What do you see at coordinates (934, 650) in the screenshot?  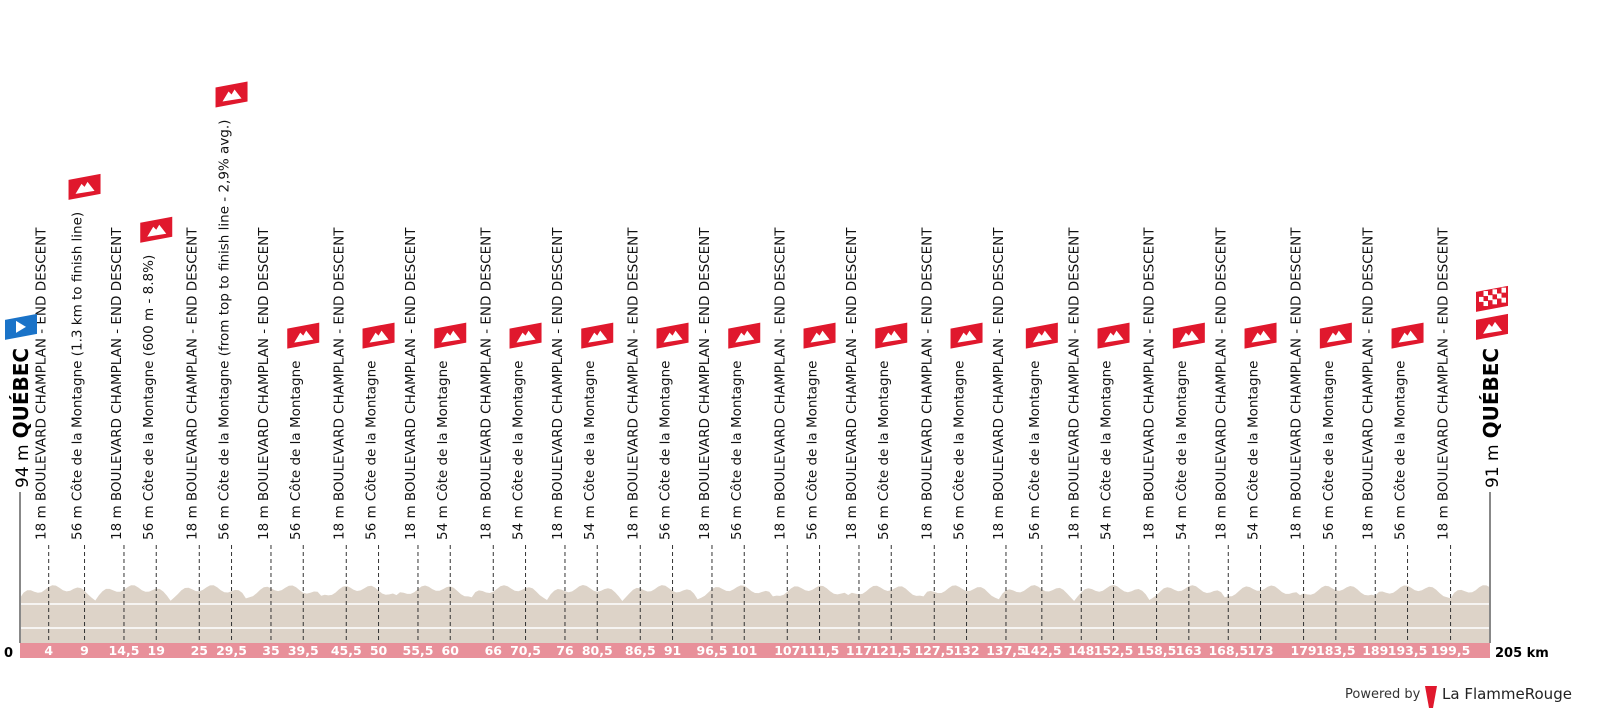 I see `km-label: 127,5` at bounding box center [934, 650].